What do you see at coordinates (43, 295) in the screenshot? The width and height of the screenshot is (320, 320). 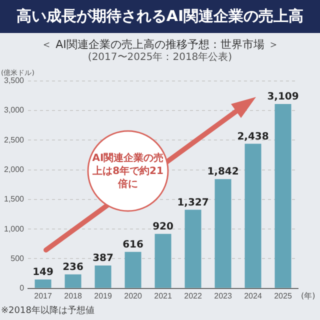 I see `x-tick-label: 2017` at bounding box center [43, 295].